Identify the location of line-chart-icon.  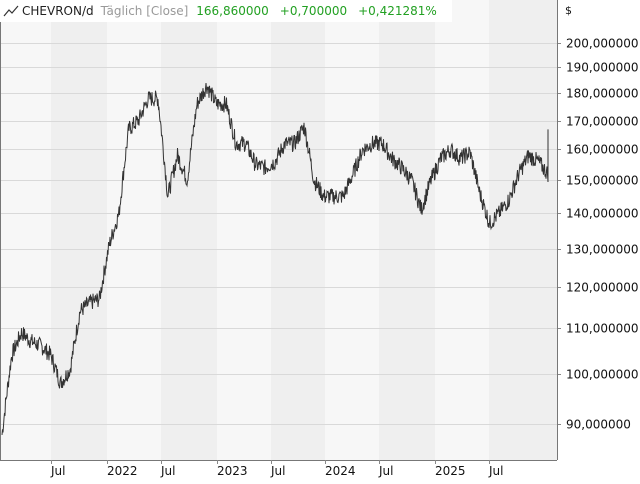
(11, 11).